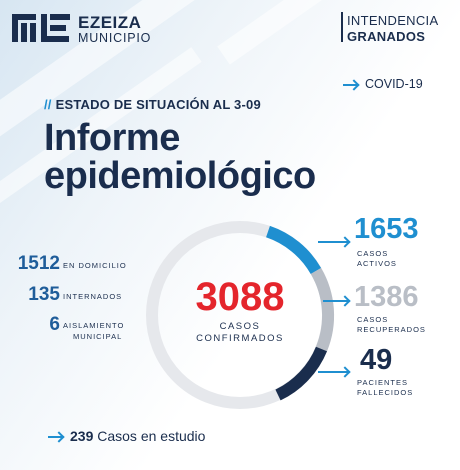 The height and width of the screenshot is (470, 460). I want to click on internados-value: 135, so click(44, 294).